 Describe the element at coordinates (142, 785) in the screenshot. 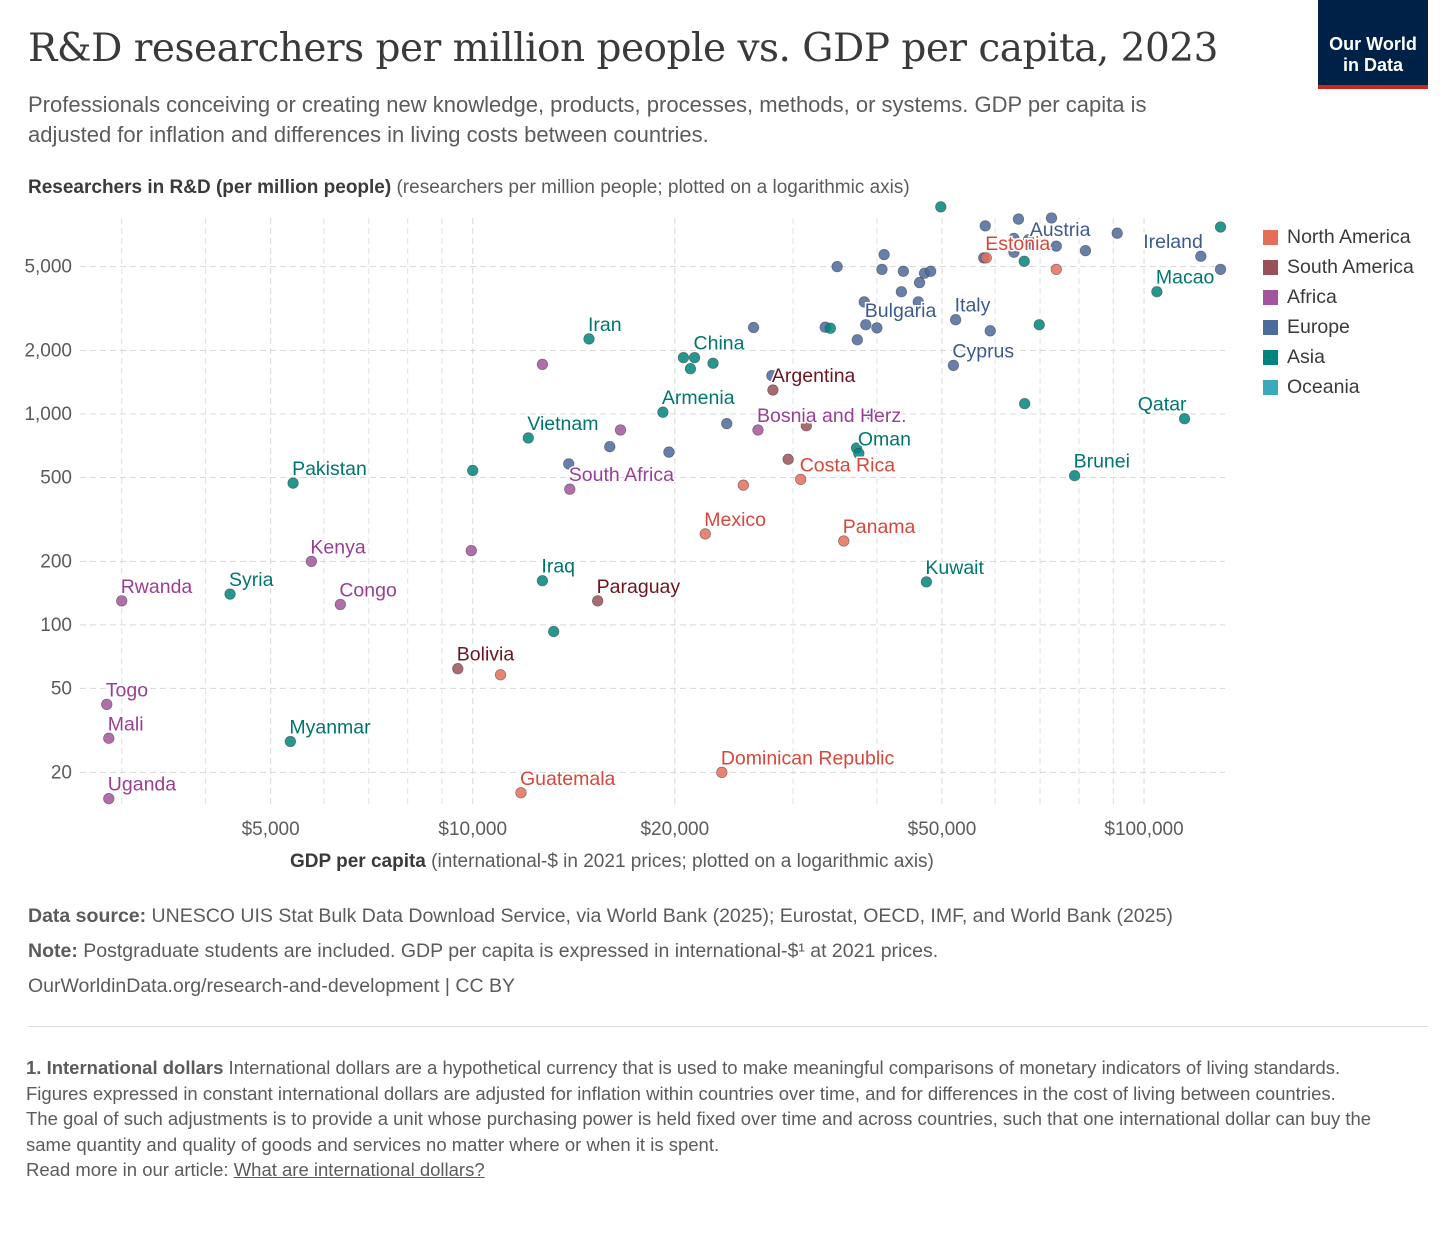

I see `point-label: Uganda` at that location.